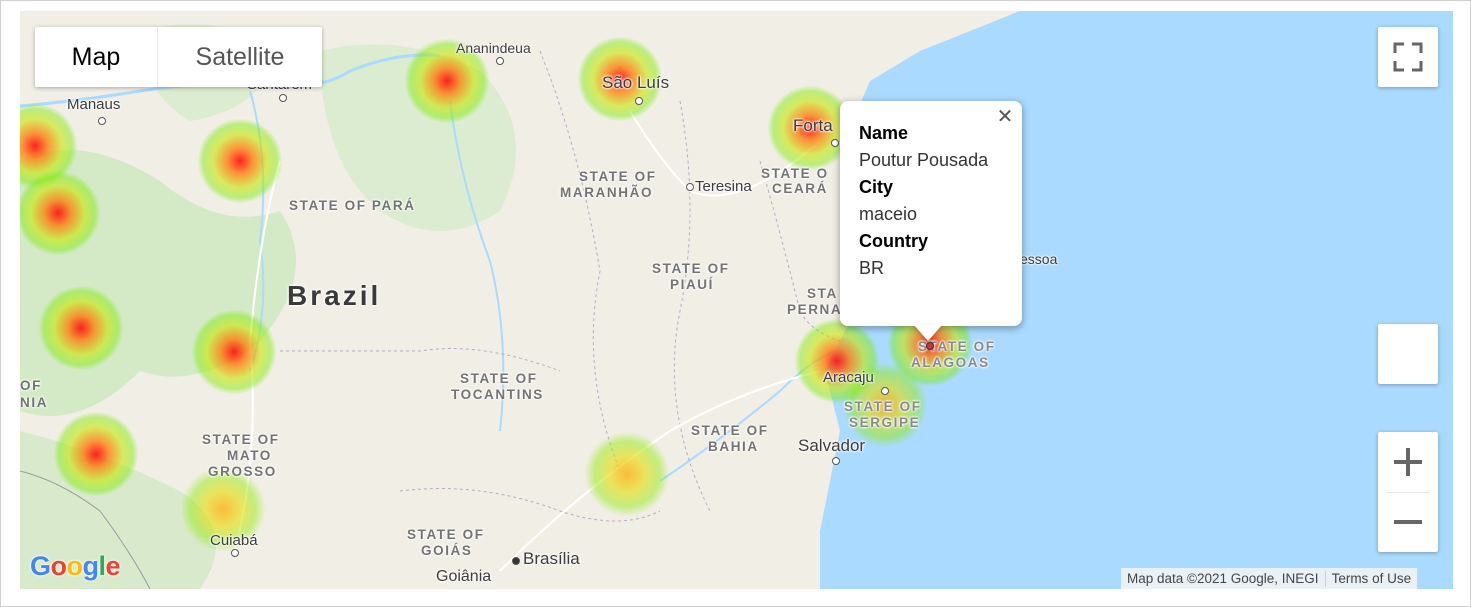 Image resolution: width=1471 pixels, height=607 pixels. What do you see at coordinates (876, 187) in the screenshot?
I see `info-city-label: City` at bounding box center [876, 187].